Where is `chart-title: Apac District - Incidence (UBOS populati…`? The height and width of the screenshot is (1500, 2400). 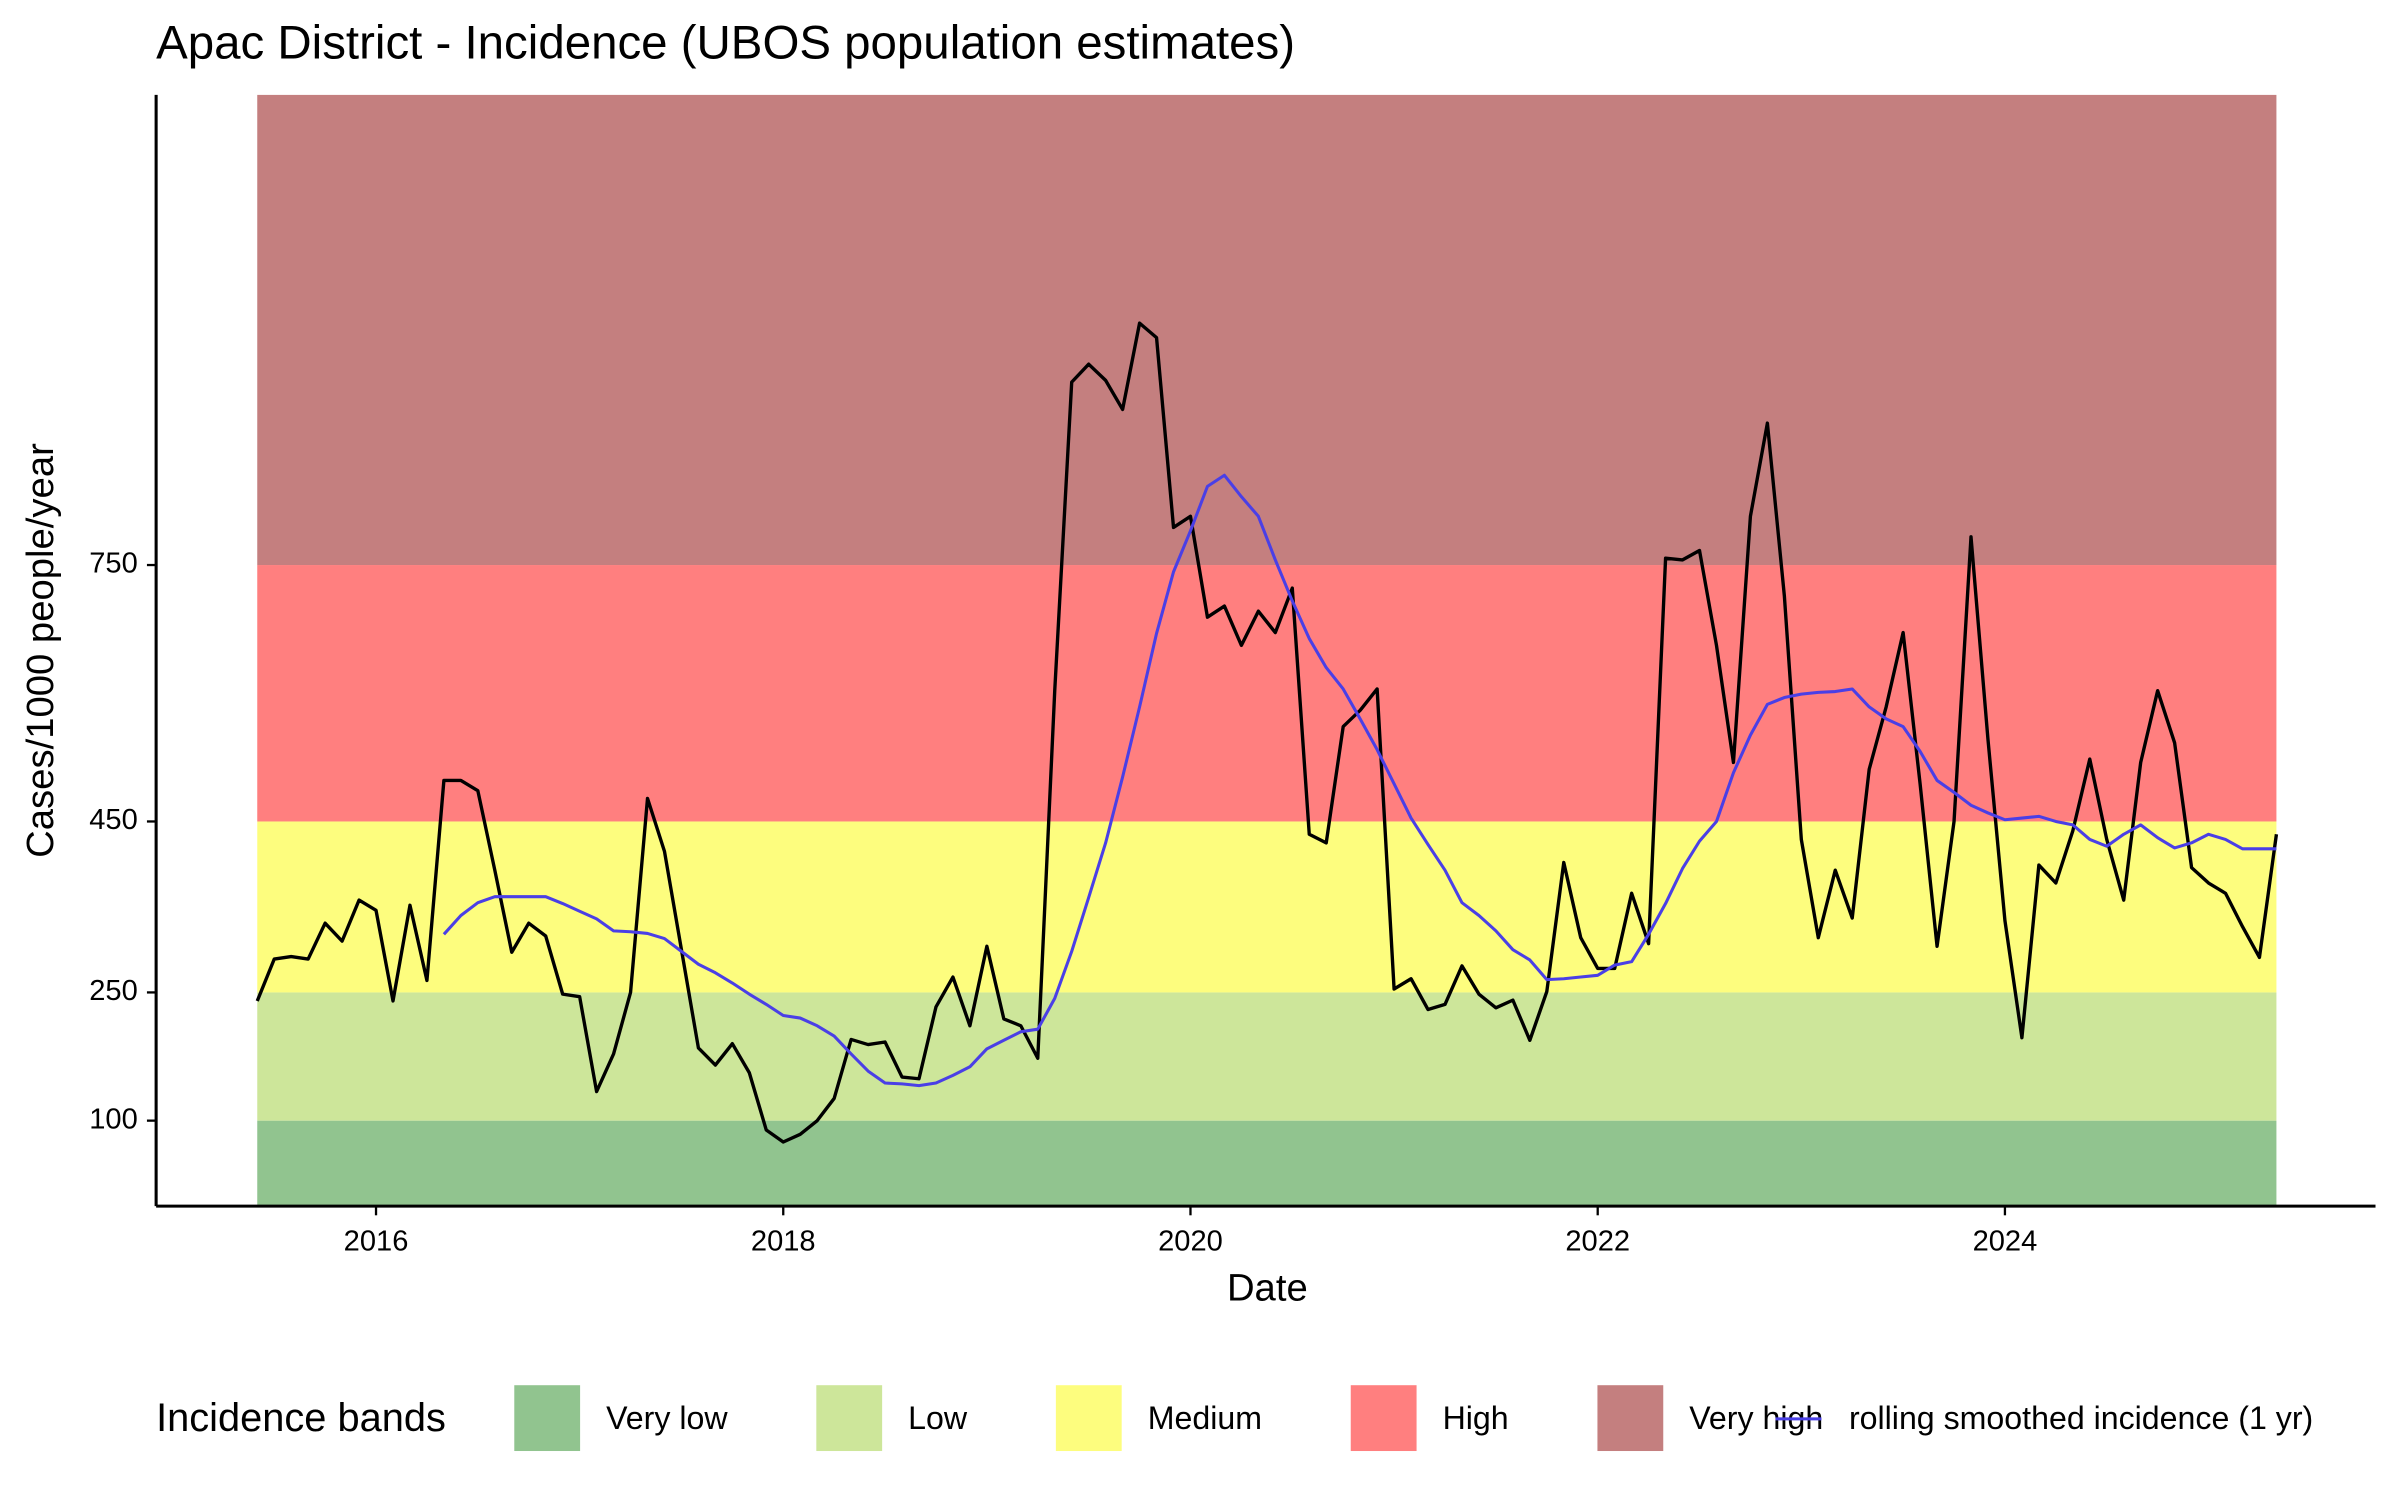 chart-title: Apac District - Incidence (UBOS populati… is located at coordinates (725, 42).